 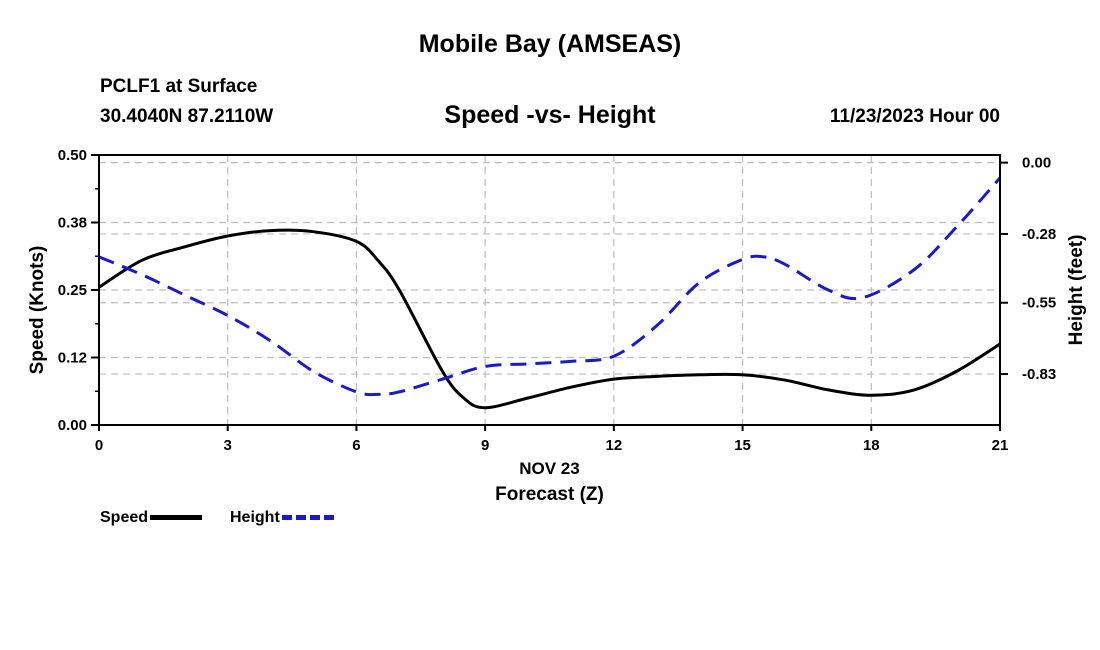 What do you see at coordinates (614, 445) in the screenshot?
I see `x-tick-label: 12` at bounding box center [614, 445].